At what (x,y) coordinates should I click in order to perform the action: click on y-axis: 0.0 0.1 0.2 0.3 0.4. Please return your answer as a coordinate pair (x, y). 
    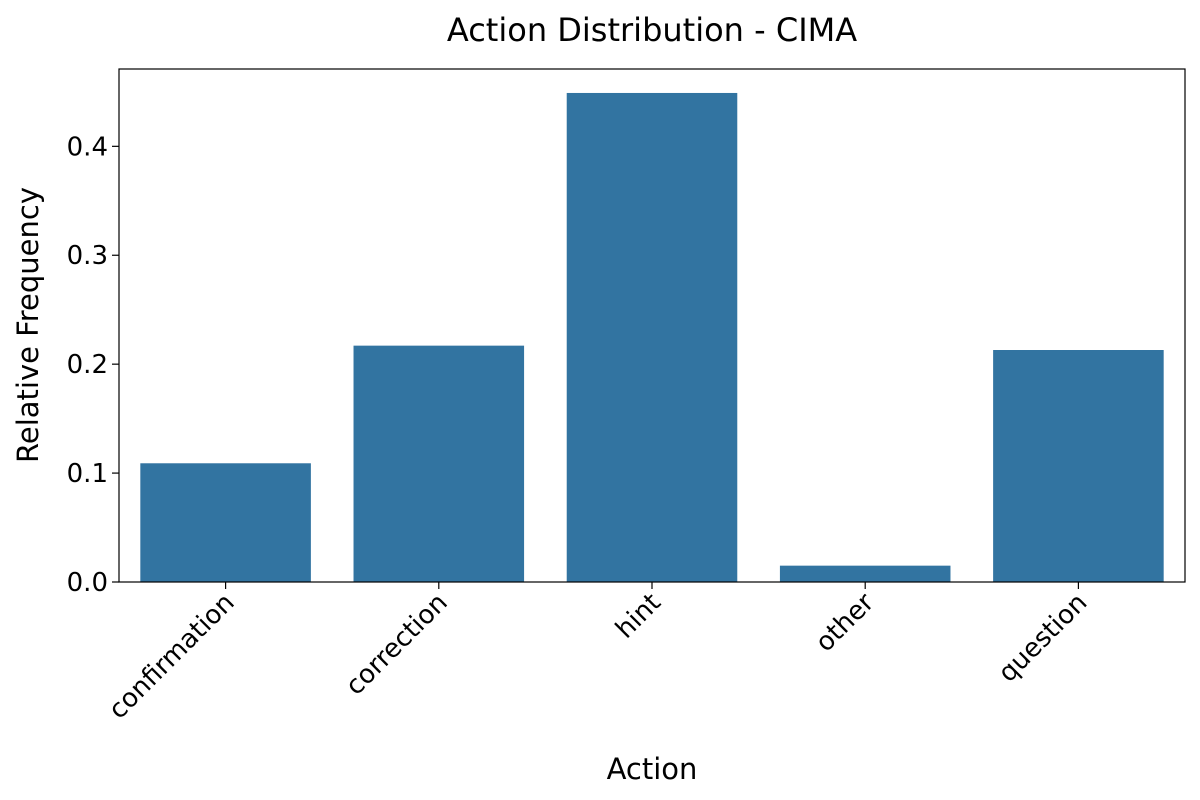
    Looking at the image, I should click on (93, 365).